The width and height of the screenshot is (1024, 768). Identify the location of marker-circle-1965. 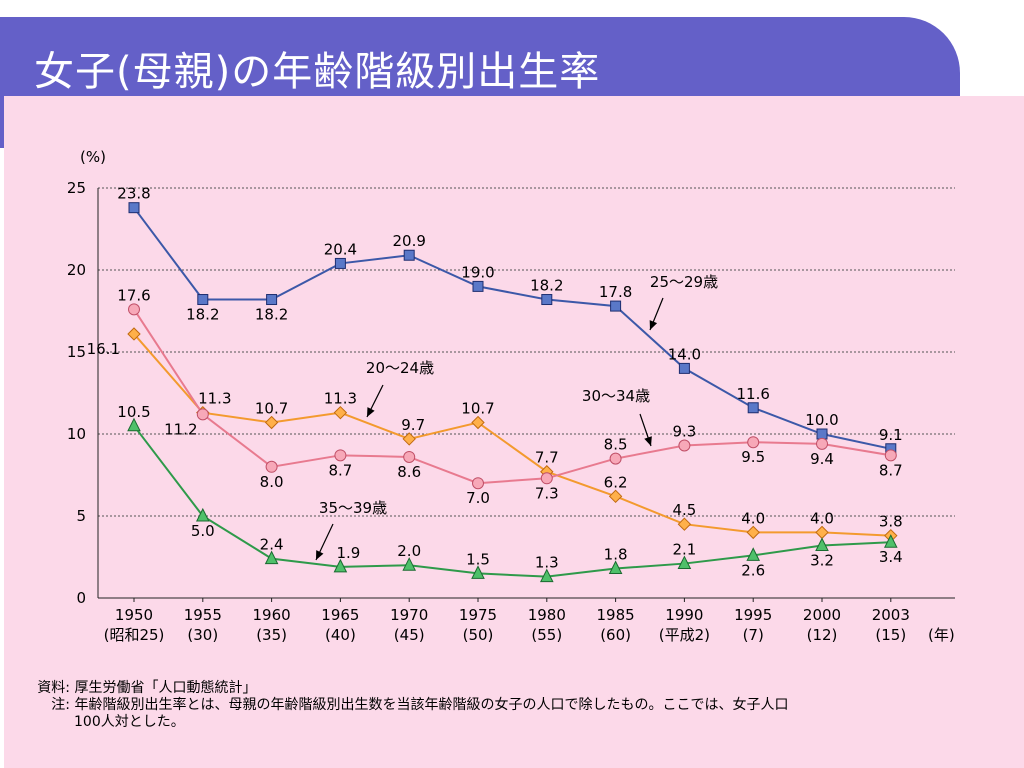
(340, 455).